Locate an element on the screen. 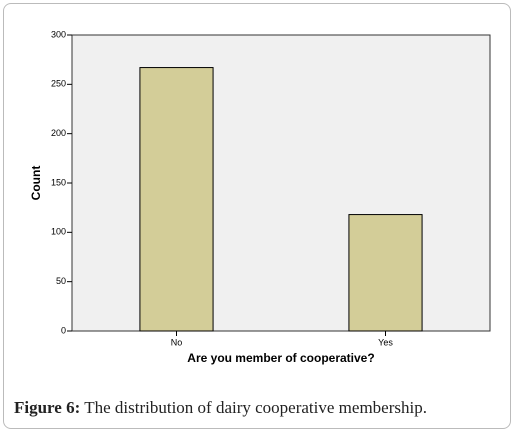  y-tick-label: 50 is located at coordinates (61, 281).